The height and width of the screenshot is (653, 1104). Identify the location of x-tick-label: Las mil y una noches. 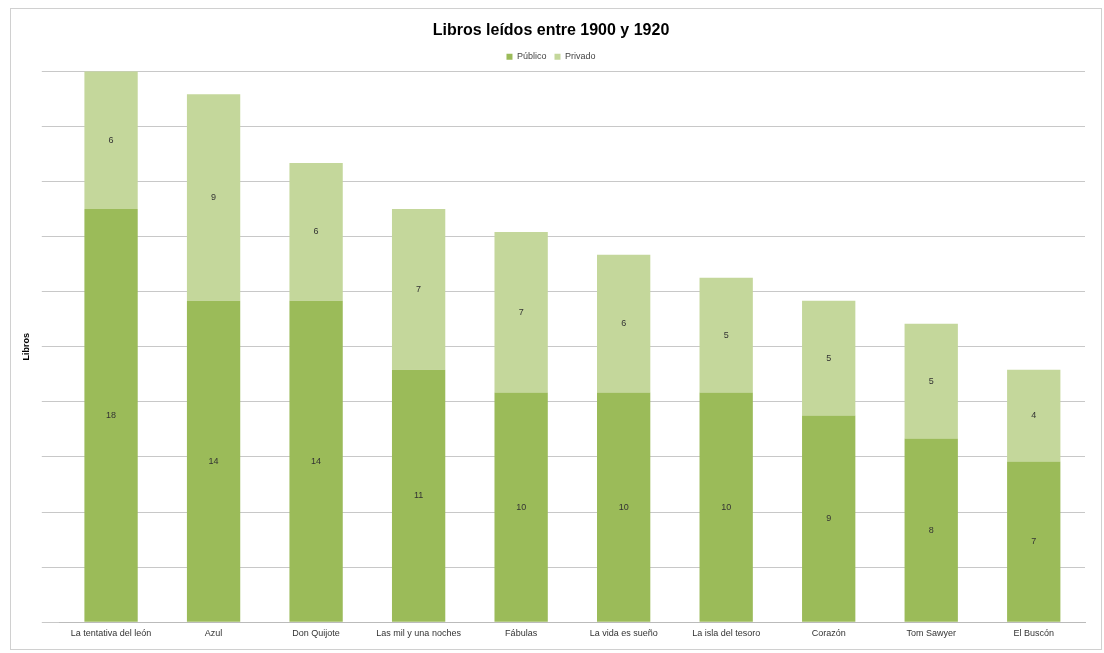
(419, 633).